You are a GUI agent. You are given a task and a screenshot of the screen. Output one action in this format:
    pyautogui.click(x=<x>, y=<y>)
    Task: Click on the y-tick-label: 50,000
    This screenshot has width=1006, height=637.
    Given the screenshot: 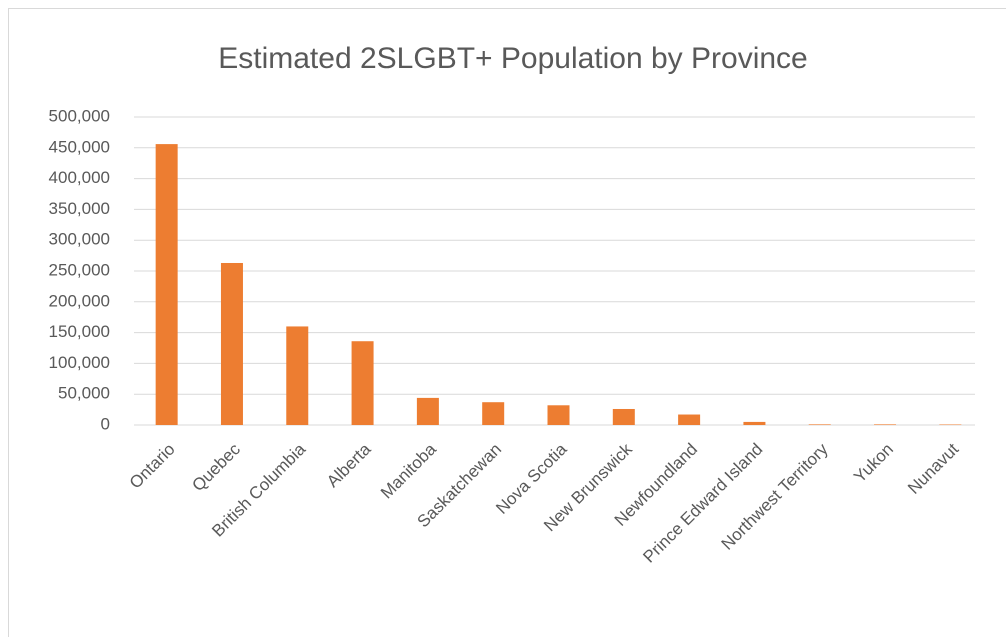 What is the action you would take?
    pyautogui.click(x=84, y=393)
    